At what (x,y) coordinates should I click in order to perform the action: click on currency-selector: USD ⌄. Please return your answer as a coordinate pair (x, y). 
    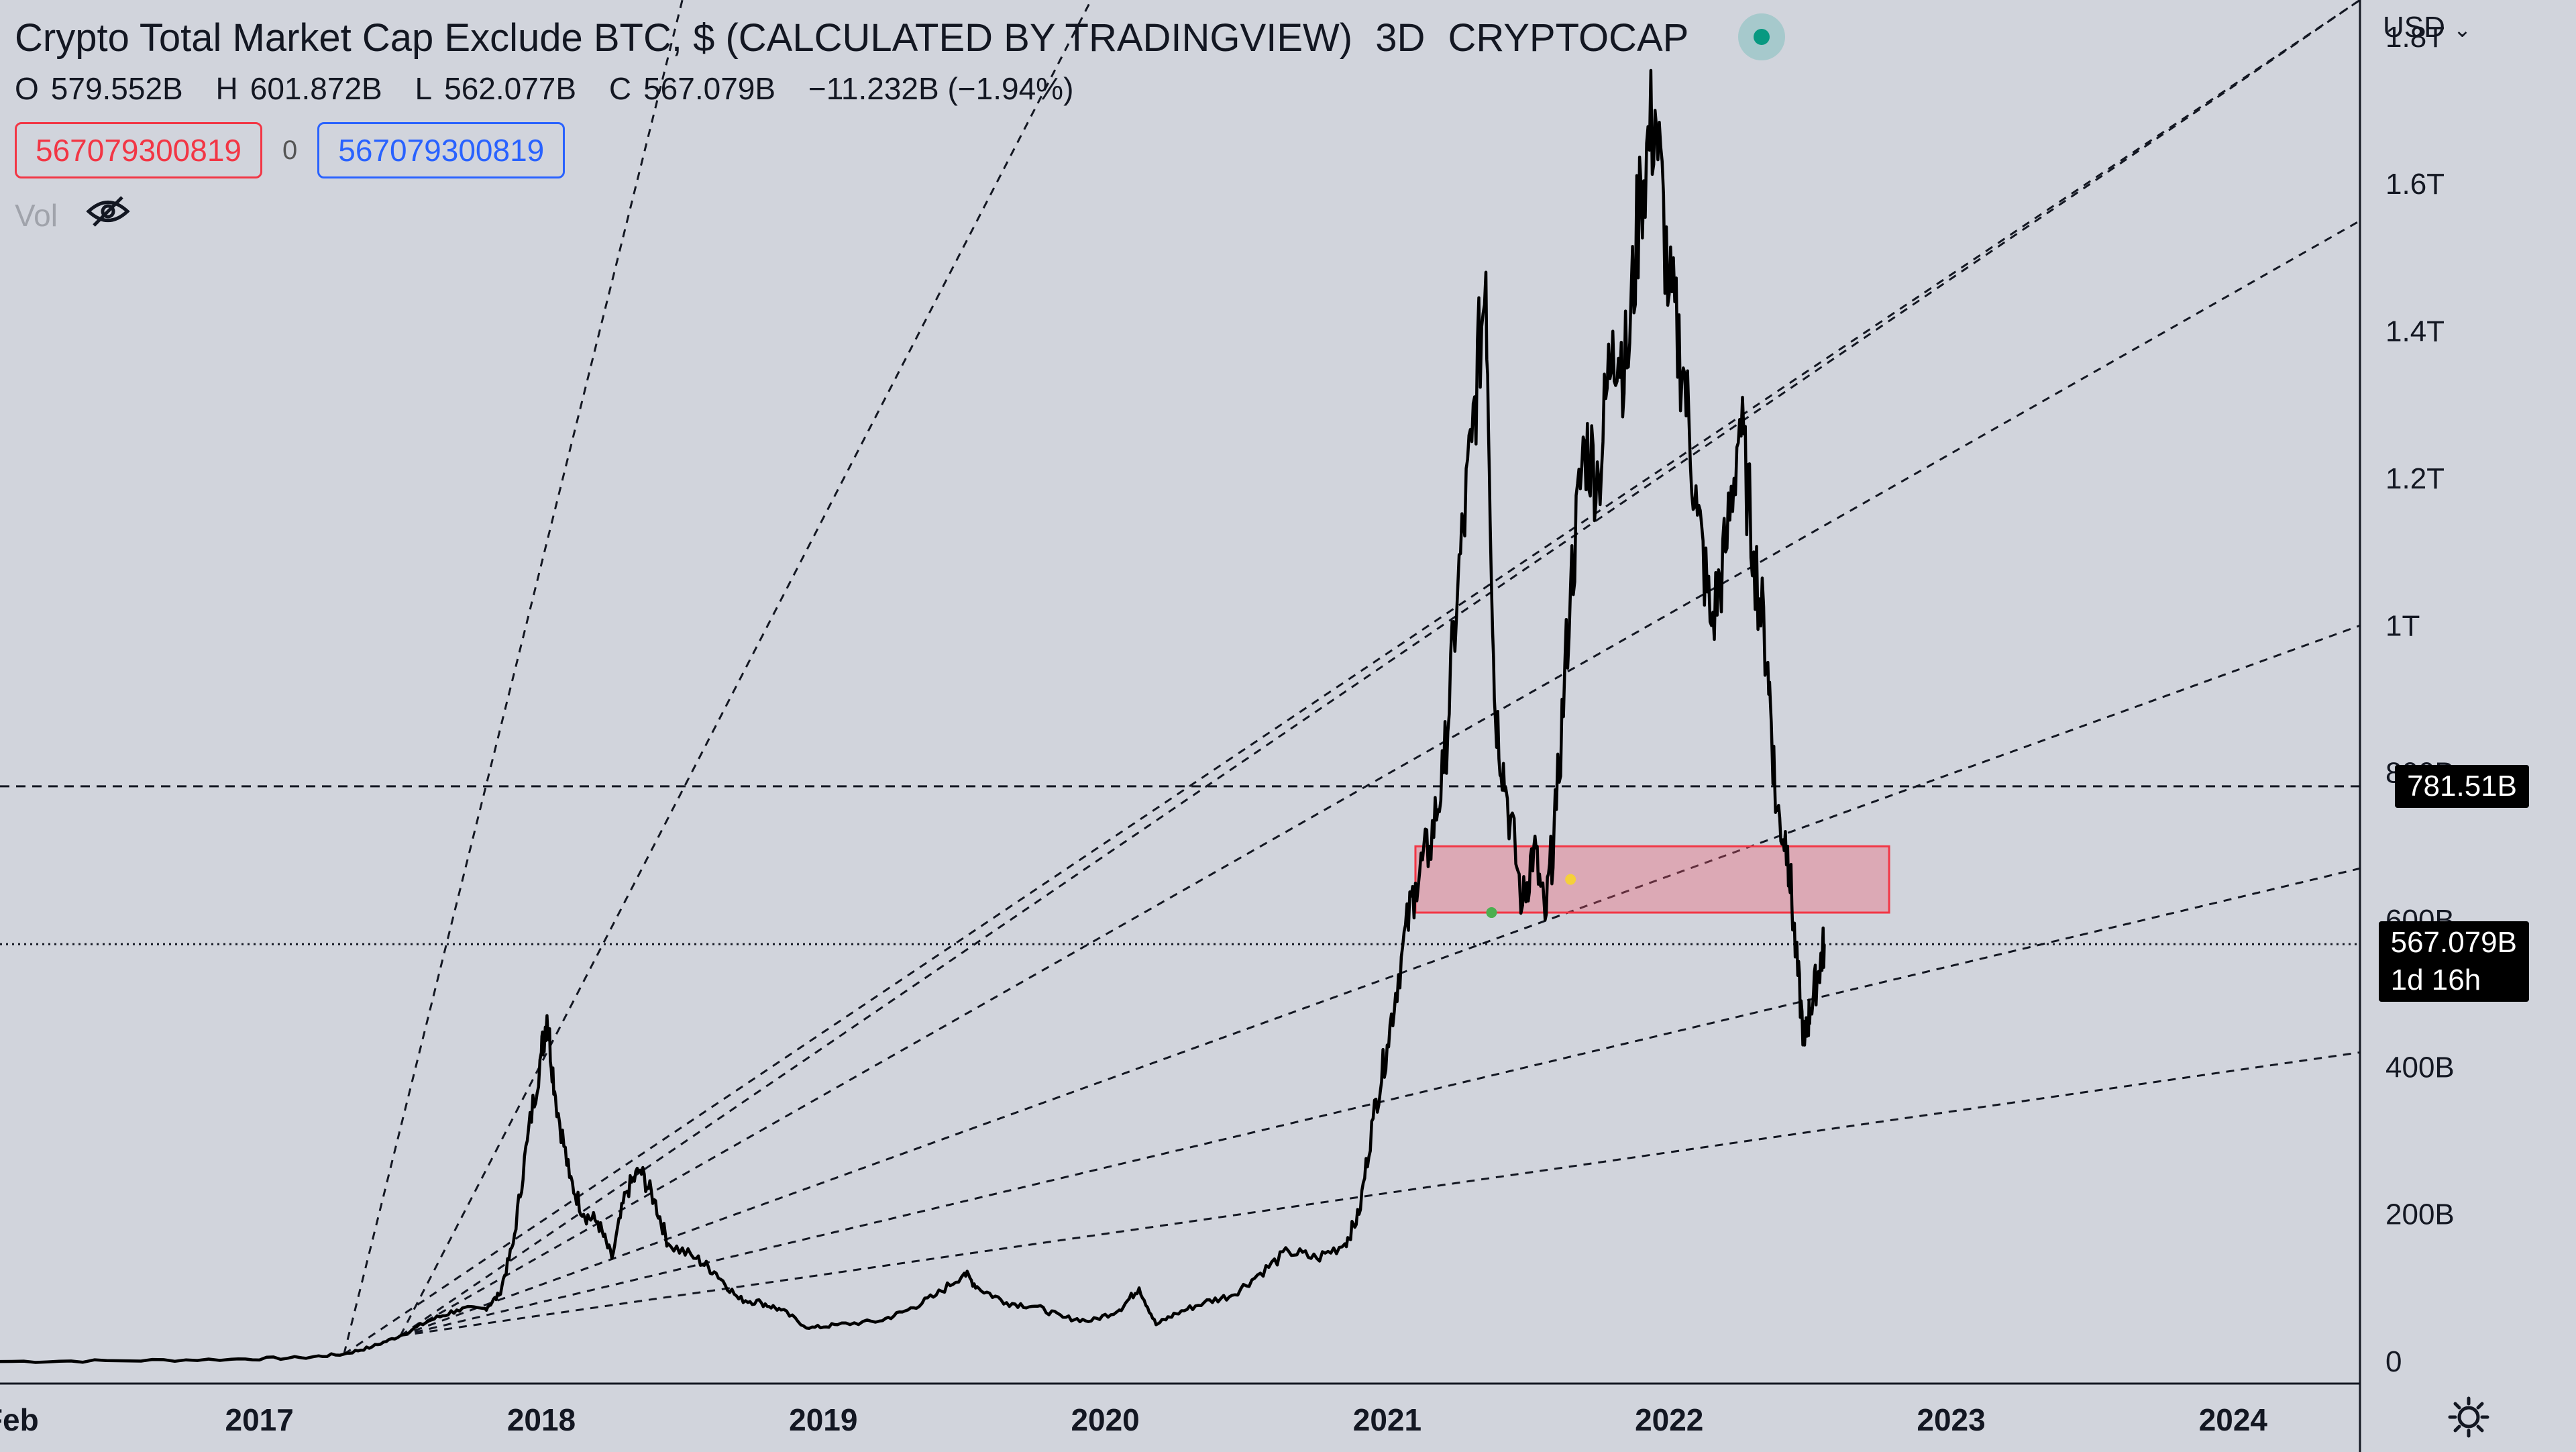
    Looking at the image, I should click on (2427, 28).